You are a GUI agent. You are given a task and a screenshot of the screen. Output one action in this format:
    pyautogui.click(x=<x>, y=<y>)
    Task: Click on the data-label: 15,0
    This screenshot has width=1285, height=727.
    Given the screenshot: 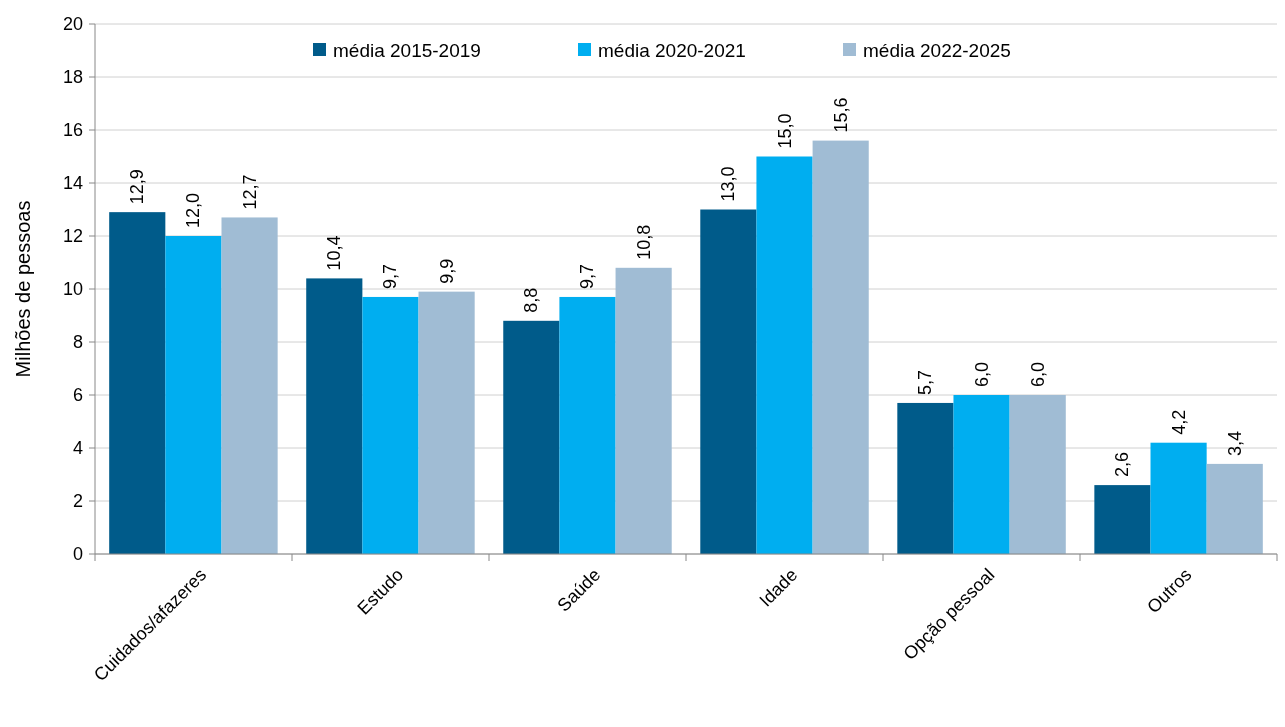 What is the action you would take?
    pyautogui.click(x=784, y=131)
    